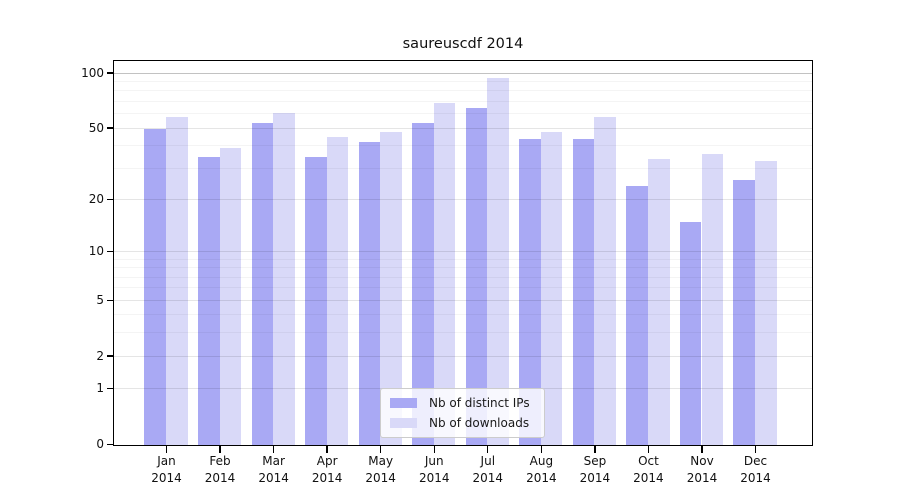  Describe the element at coordinates (166, 469) in the screenshot. I see `x-tick-label: Jan 2014` at that location.